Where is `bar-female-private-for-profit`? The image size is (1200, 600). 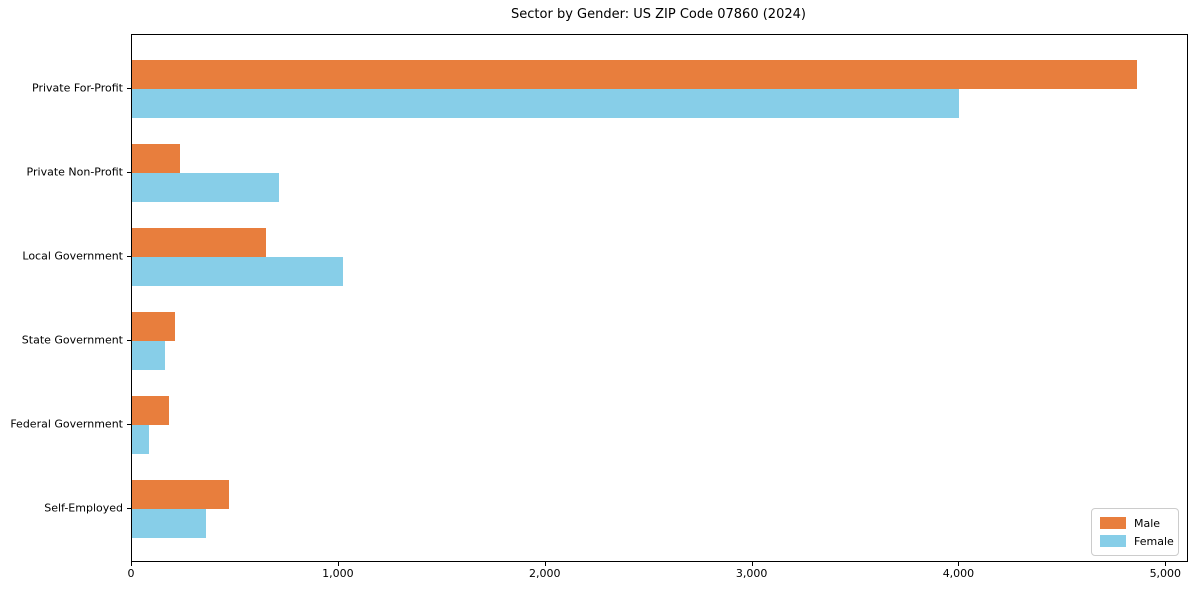 bar-female-private-for-profit is located at coordinates (546, 103).